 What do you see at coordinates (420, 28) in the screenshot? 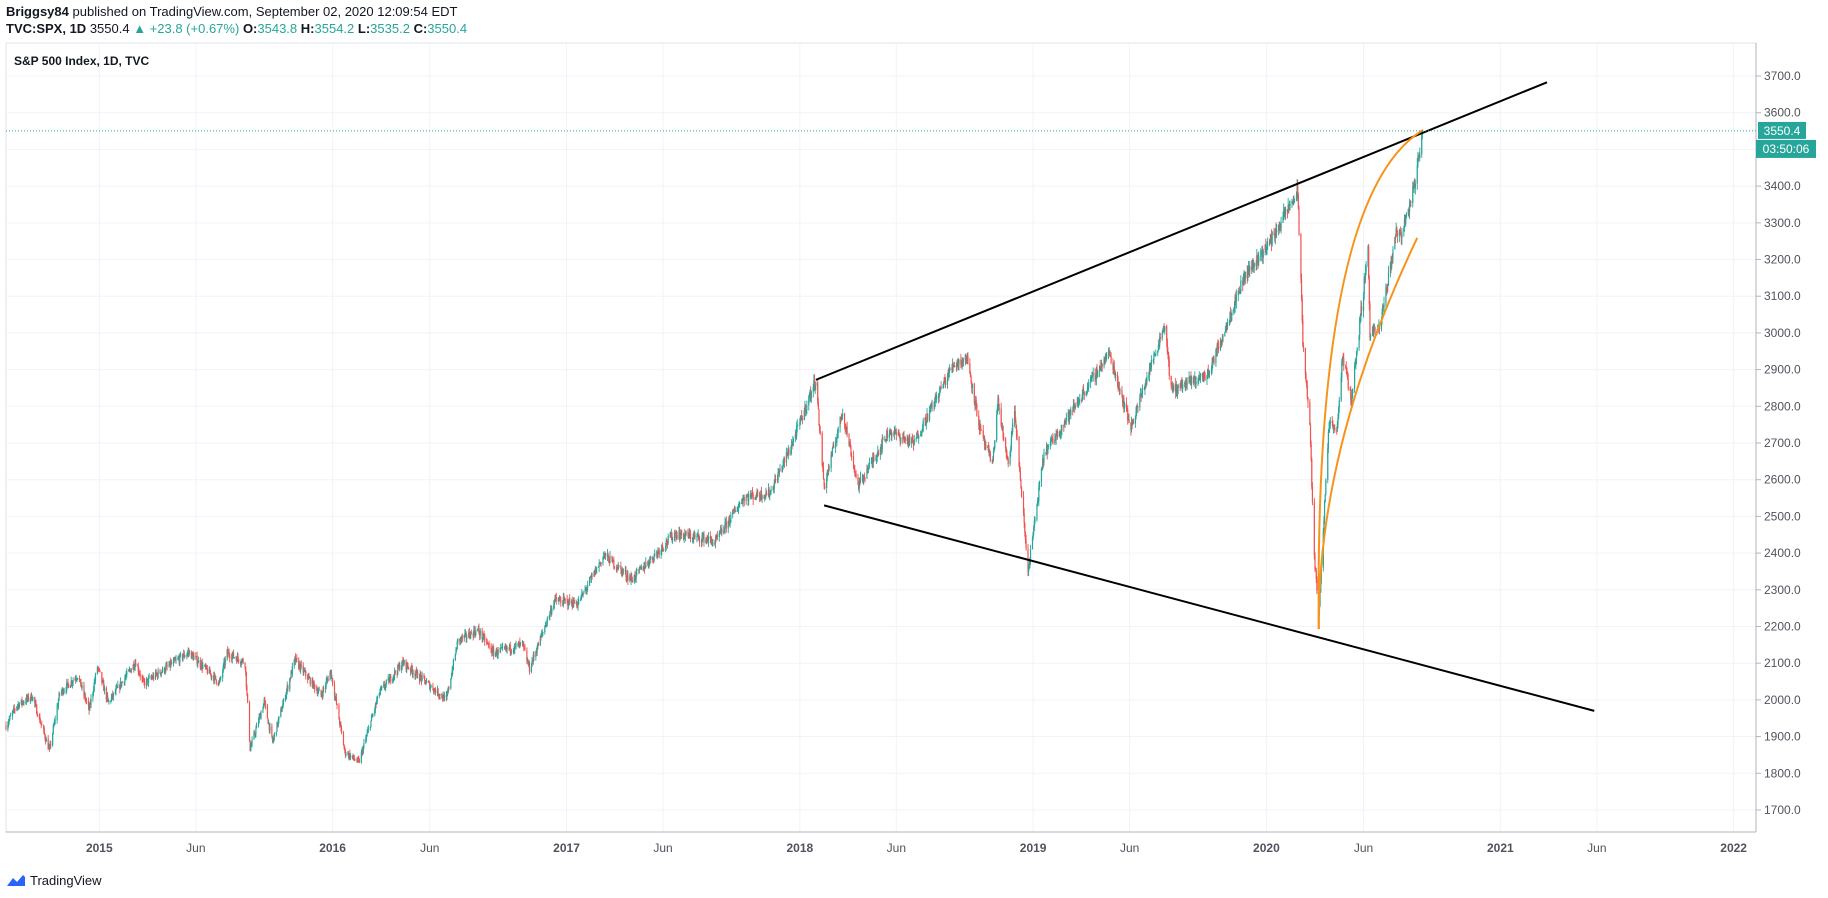
I see `close-label: C:` at bounding box center [420, 28].